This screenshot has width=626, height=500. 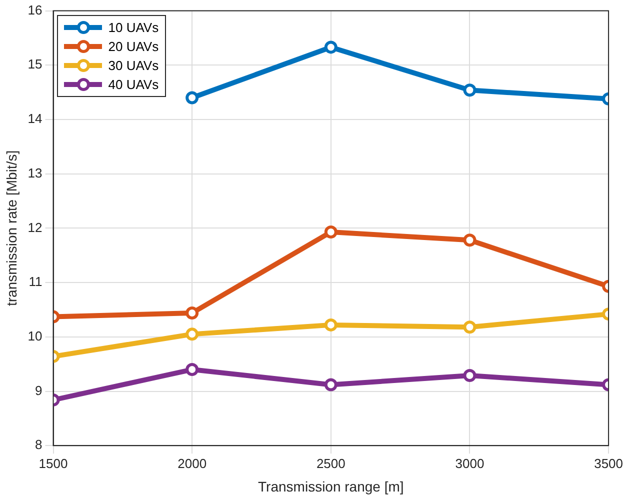 I want to click on legend-label: 20 UAVs, so click(x=133, y=46).